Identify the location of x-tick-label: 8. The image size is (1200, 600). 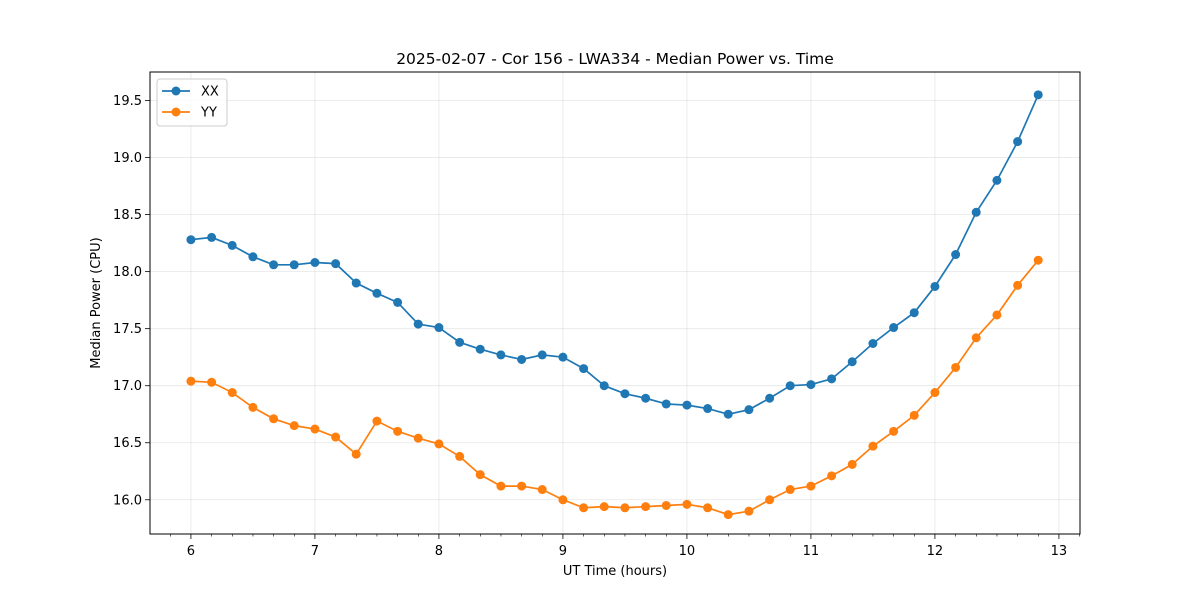
(439, 551).